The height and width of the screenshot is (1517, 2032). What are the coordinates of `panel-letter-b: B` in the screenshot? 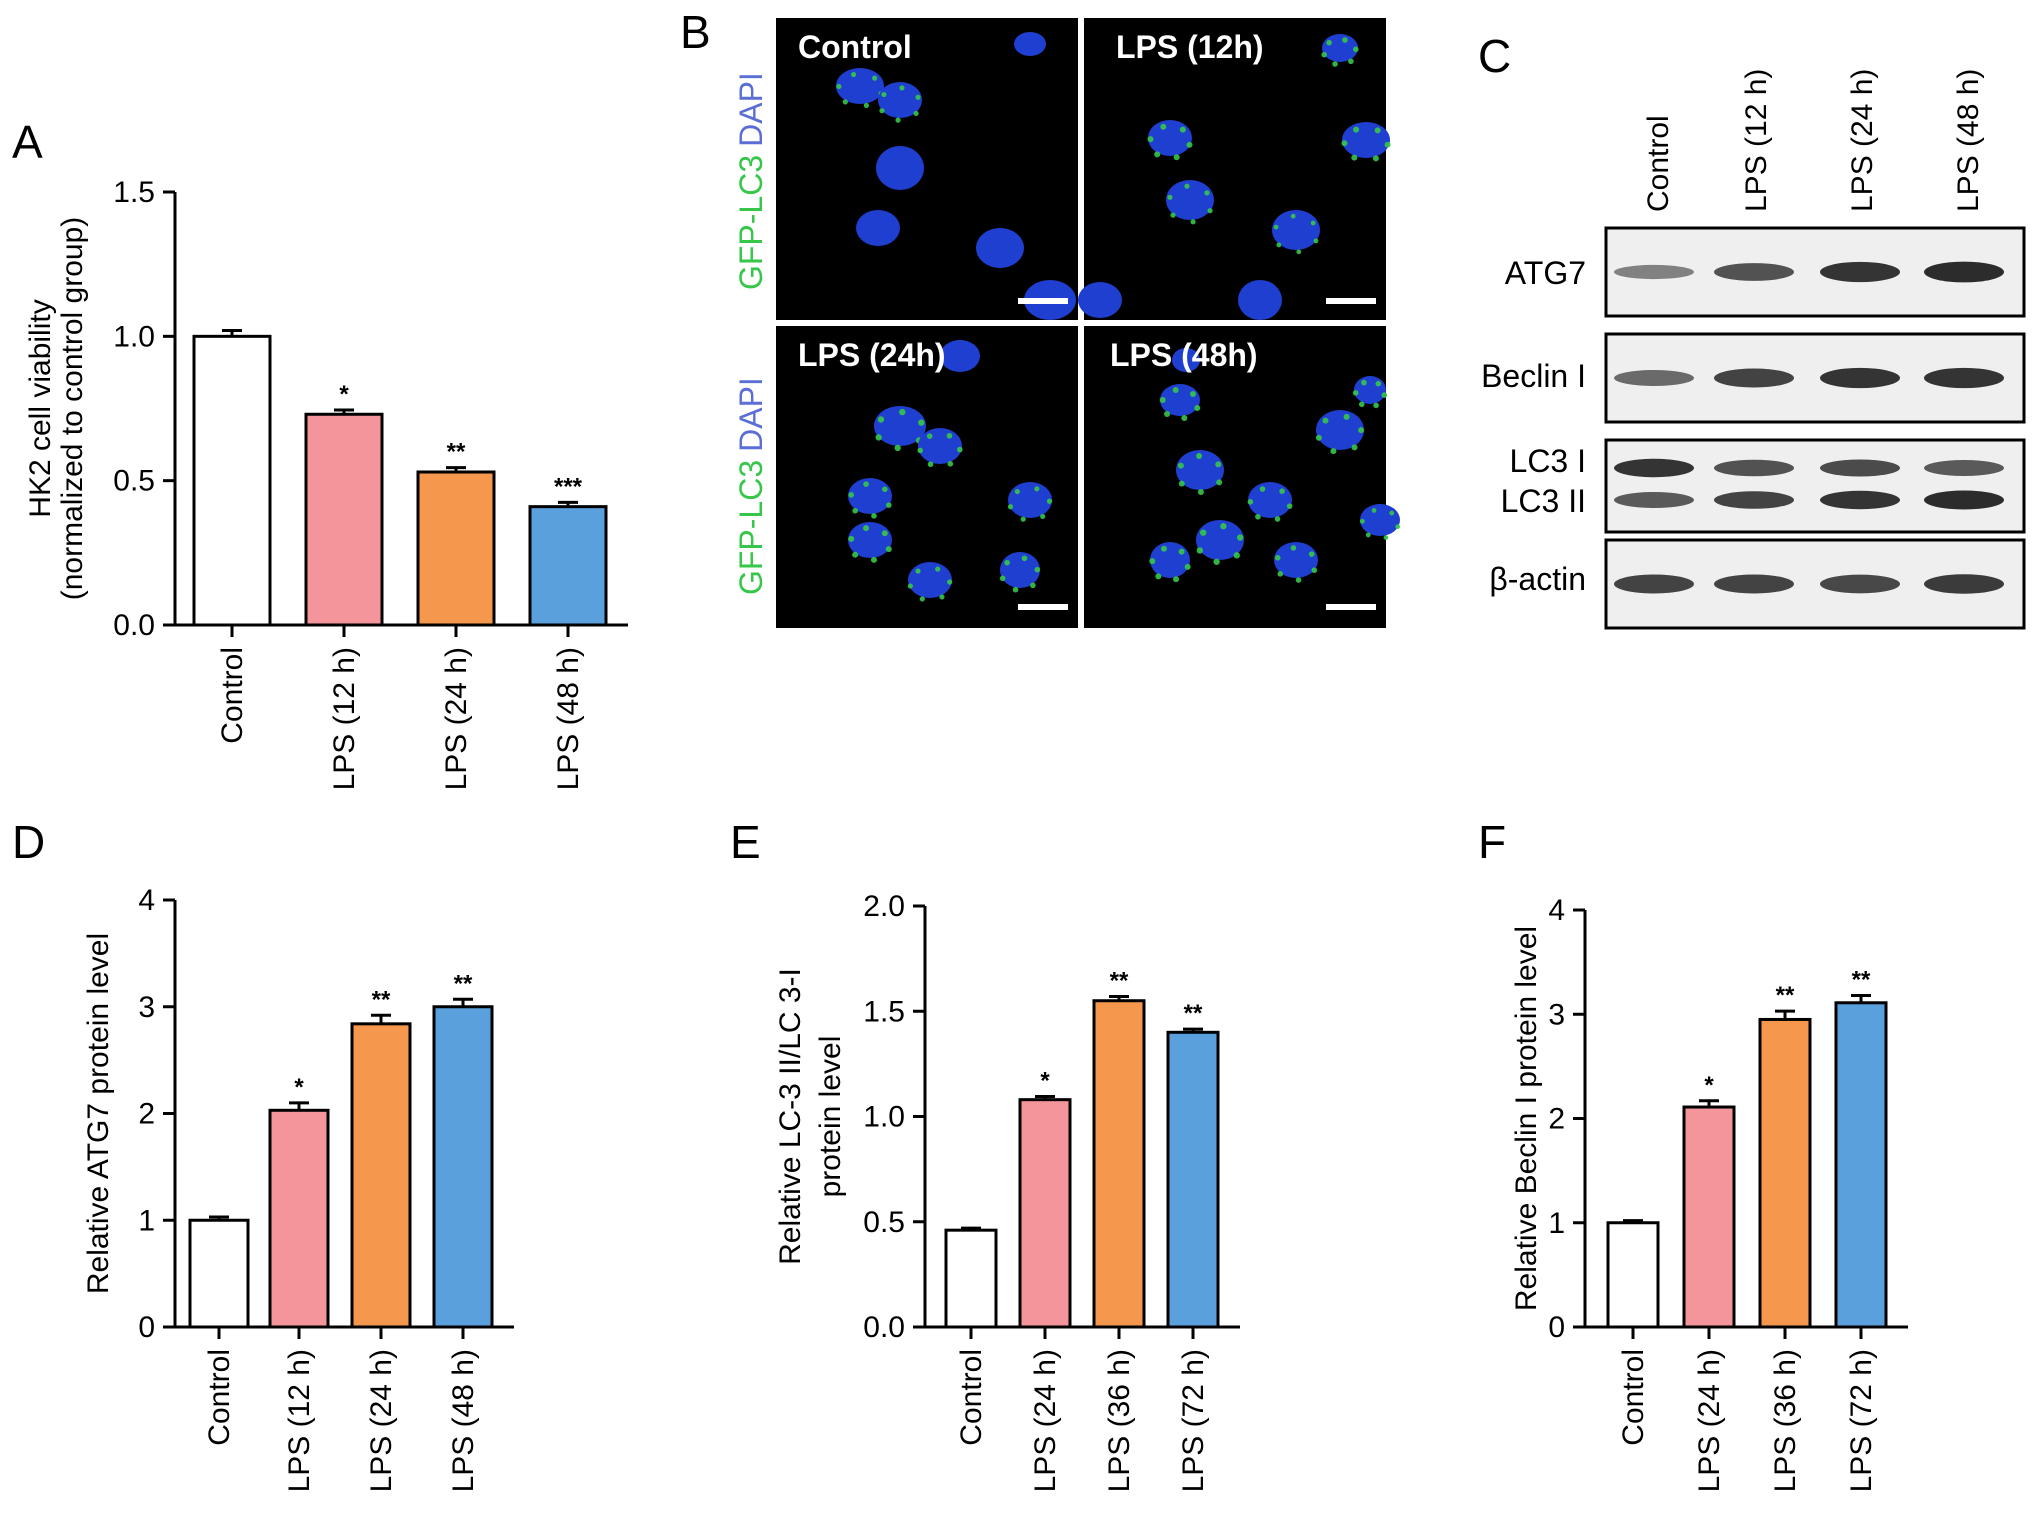 It's located at (695, 32).